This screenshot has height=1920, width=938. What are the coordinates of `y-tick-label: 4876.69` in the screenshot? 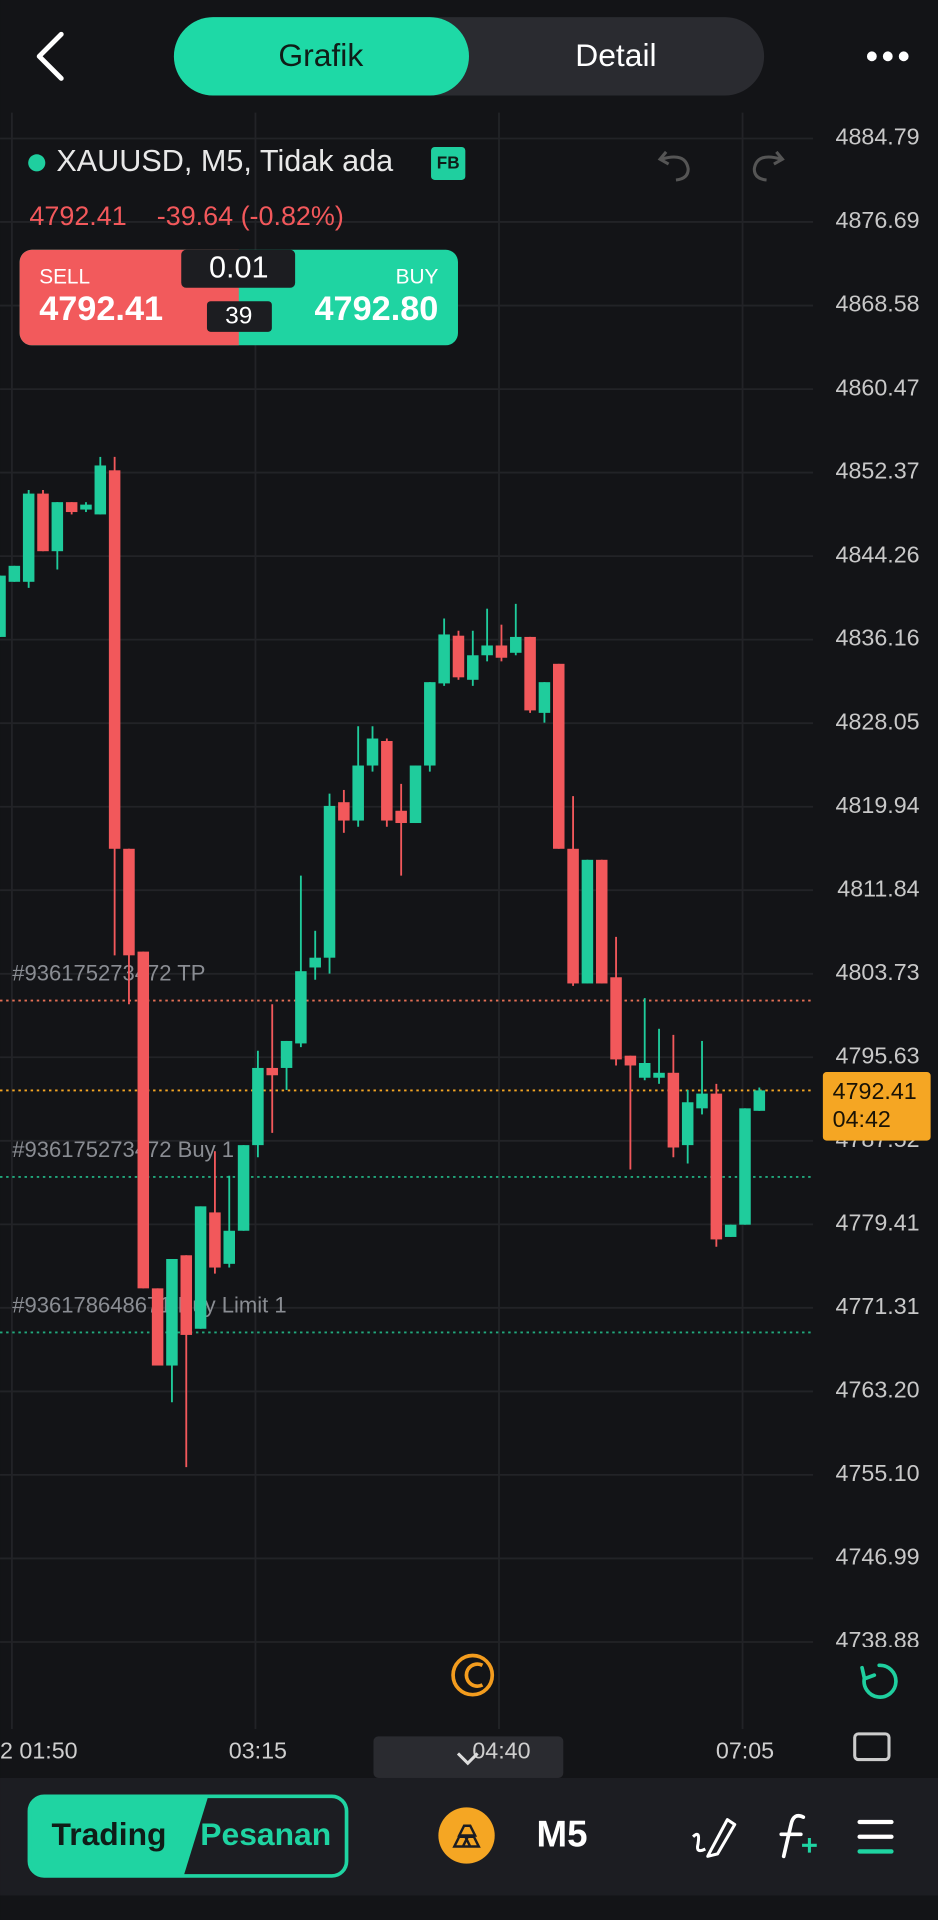 It's located at (878, 220).